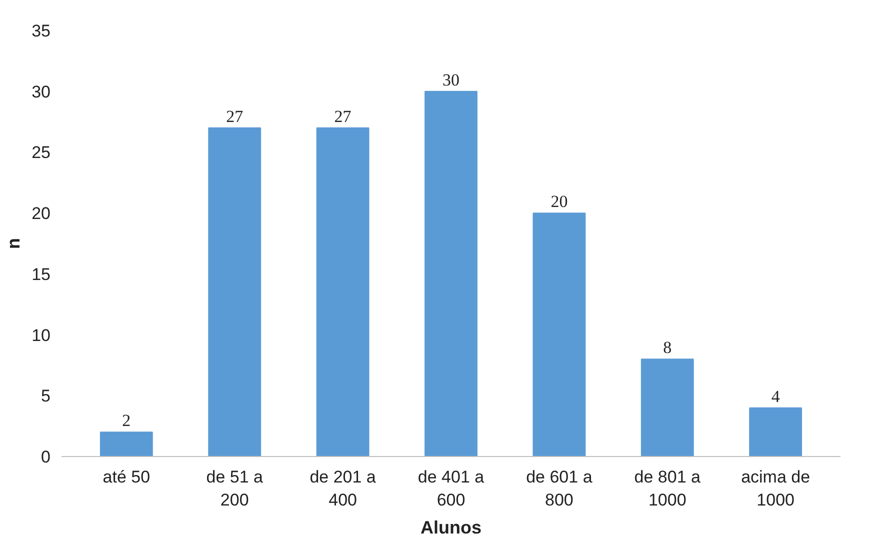  Describe the element at coordinates (14, 243) in the screenshot. I see `y-axis-title: n` at that location.